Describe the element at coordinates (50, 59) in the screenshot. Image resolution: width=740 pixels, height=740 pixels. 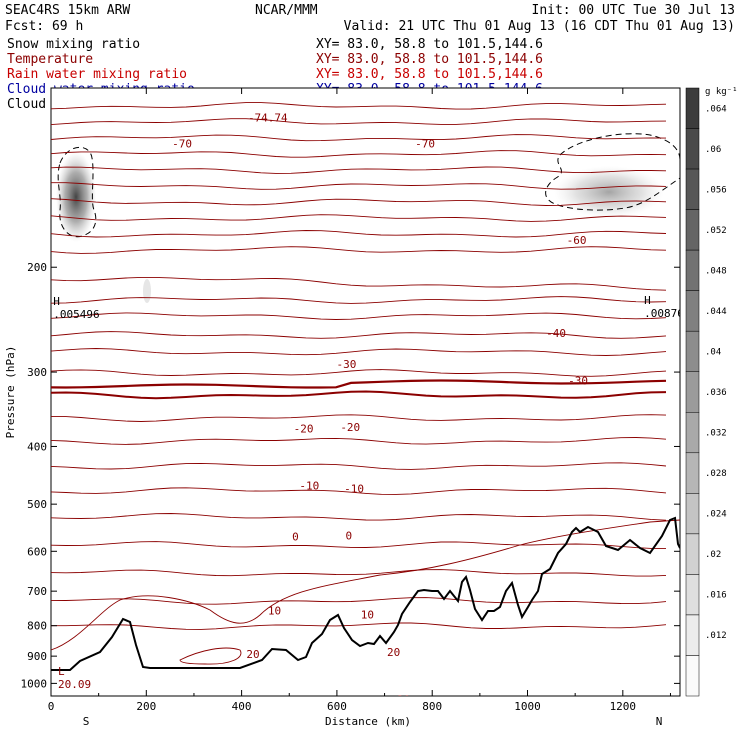
I see `field-name-1: Temperature` at that location.